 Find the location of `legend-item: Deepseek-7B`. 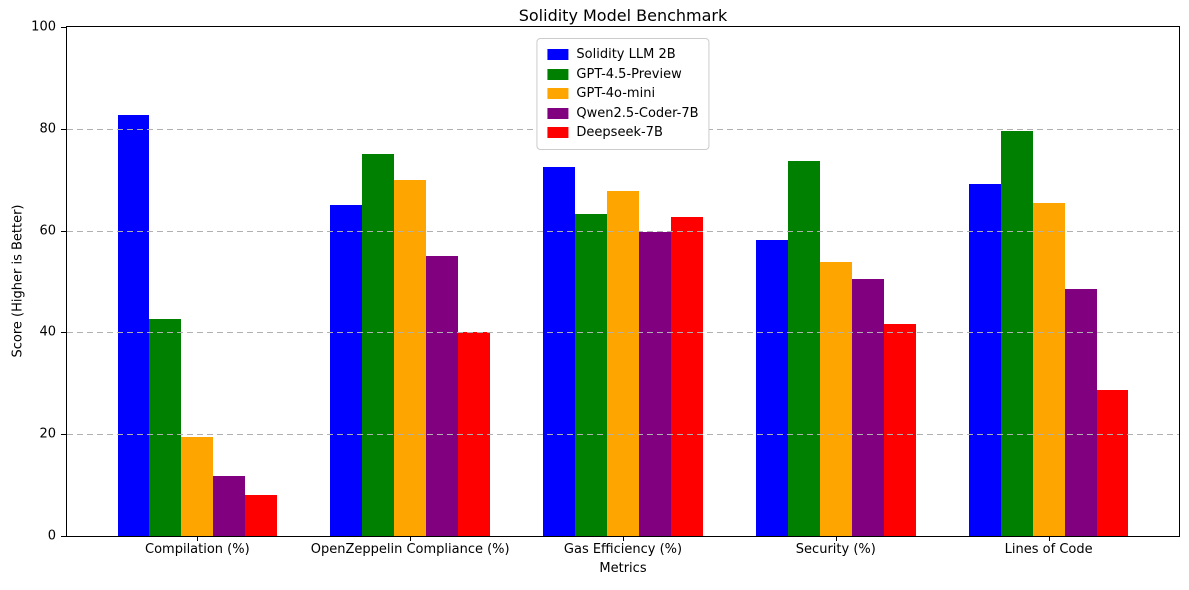

legend-item: Deepseek-7B is located at coordinates (622, 133).